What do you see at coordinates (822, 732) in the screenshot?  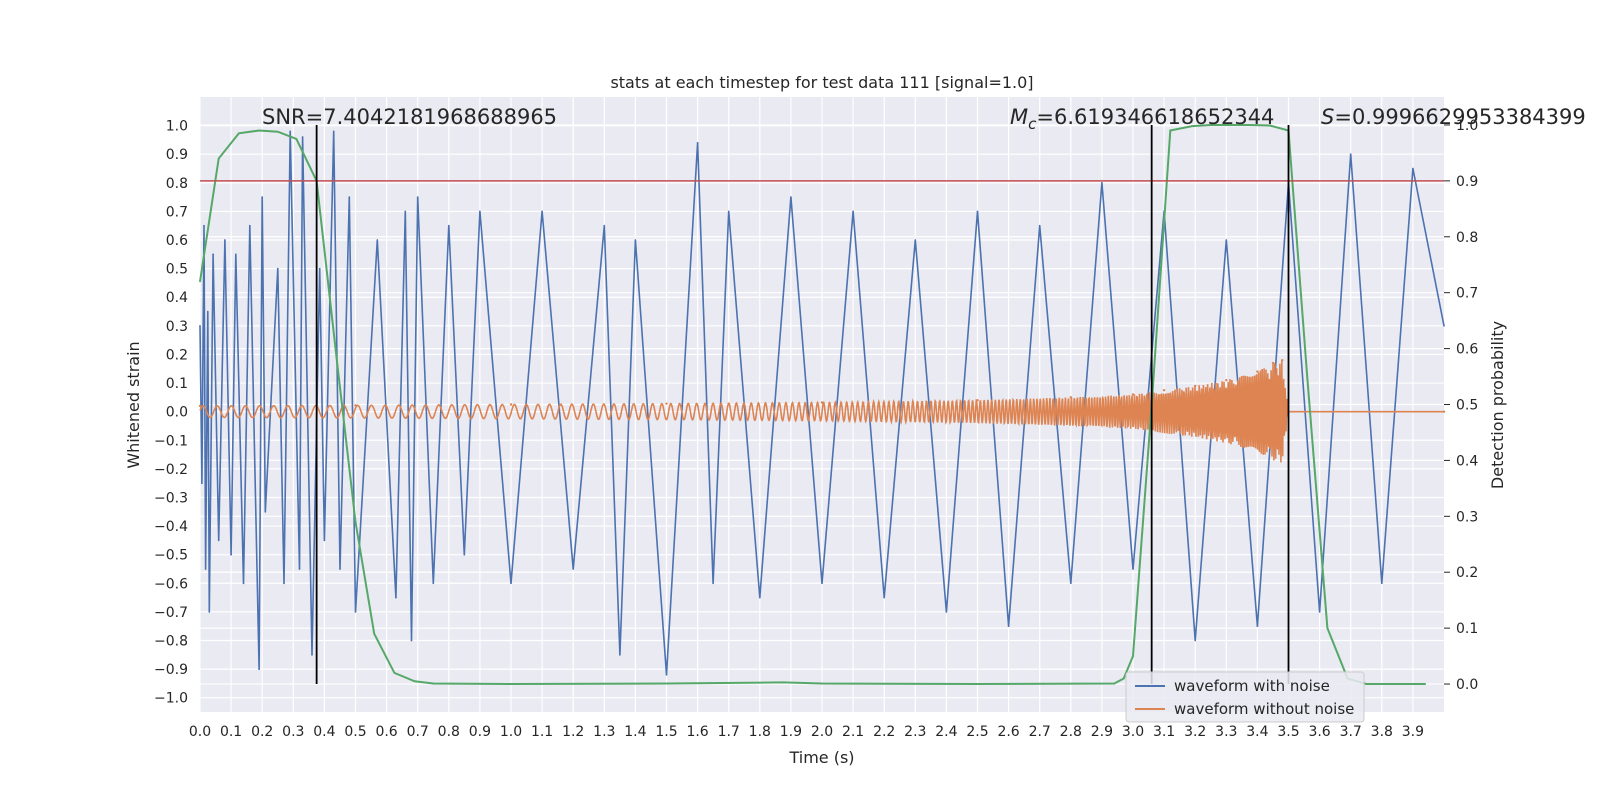 I see `x-tick-label: 2.0` at bounding box center [822, 732].